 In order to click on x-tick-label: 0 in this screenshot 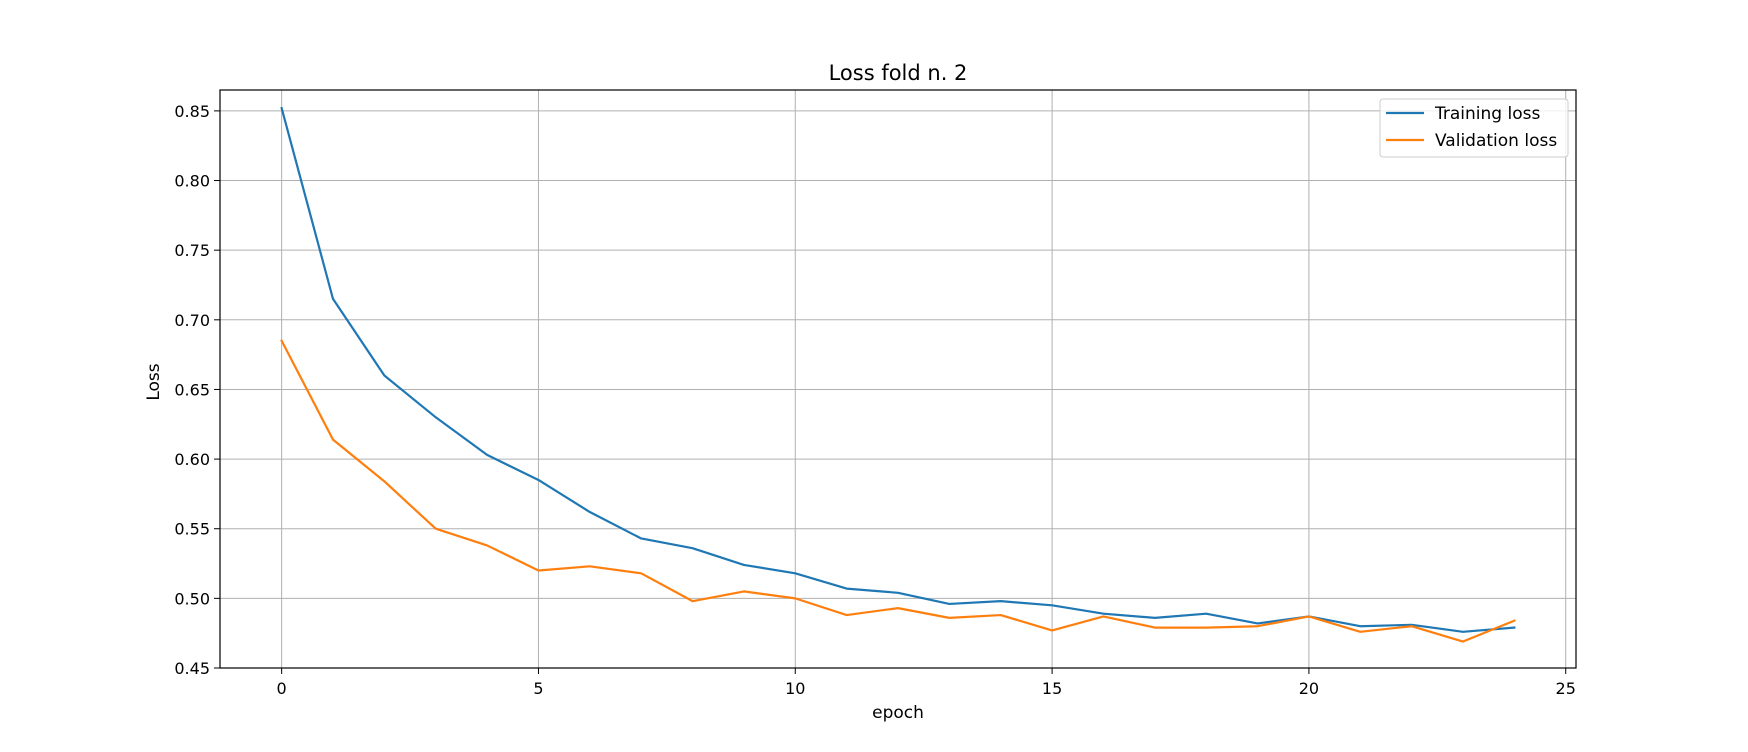, I will do `click(282, 688)`.